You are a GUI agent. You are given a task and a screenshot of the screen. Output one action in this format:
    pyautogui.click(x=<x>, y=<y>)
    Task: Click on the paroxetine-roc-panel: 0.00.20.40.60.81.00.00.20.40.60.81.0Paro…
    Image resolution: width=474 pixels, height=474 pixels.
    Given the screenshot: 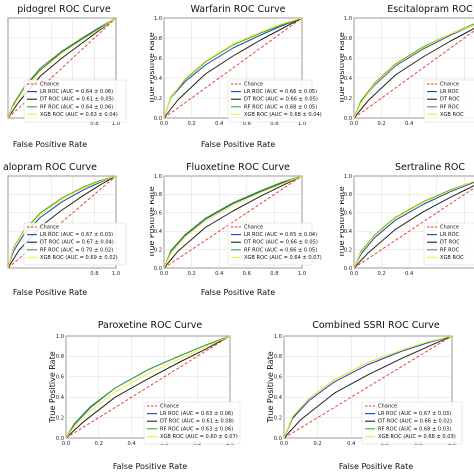 What is the action you would take?
    pyautogui.click(x=148, y=395)
    